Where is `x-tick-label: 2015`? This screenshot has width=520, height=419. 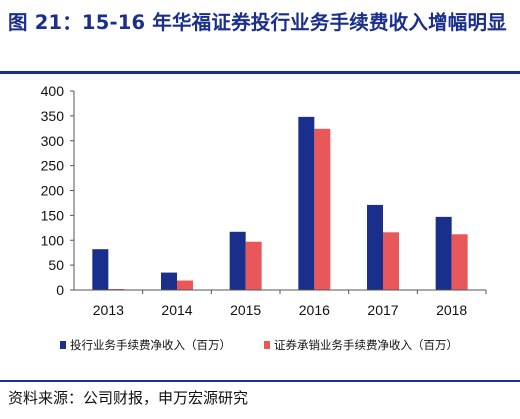
x-tick-label: 2015 is located at coordinates (245, 310).